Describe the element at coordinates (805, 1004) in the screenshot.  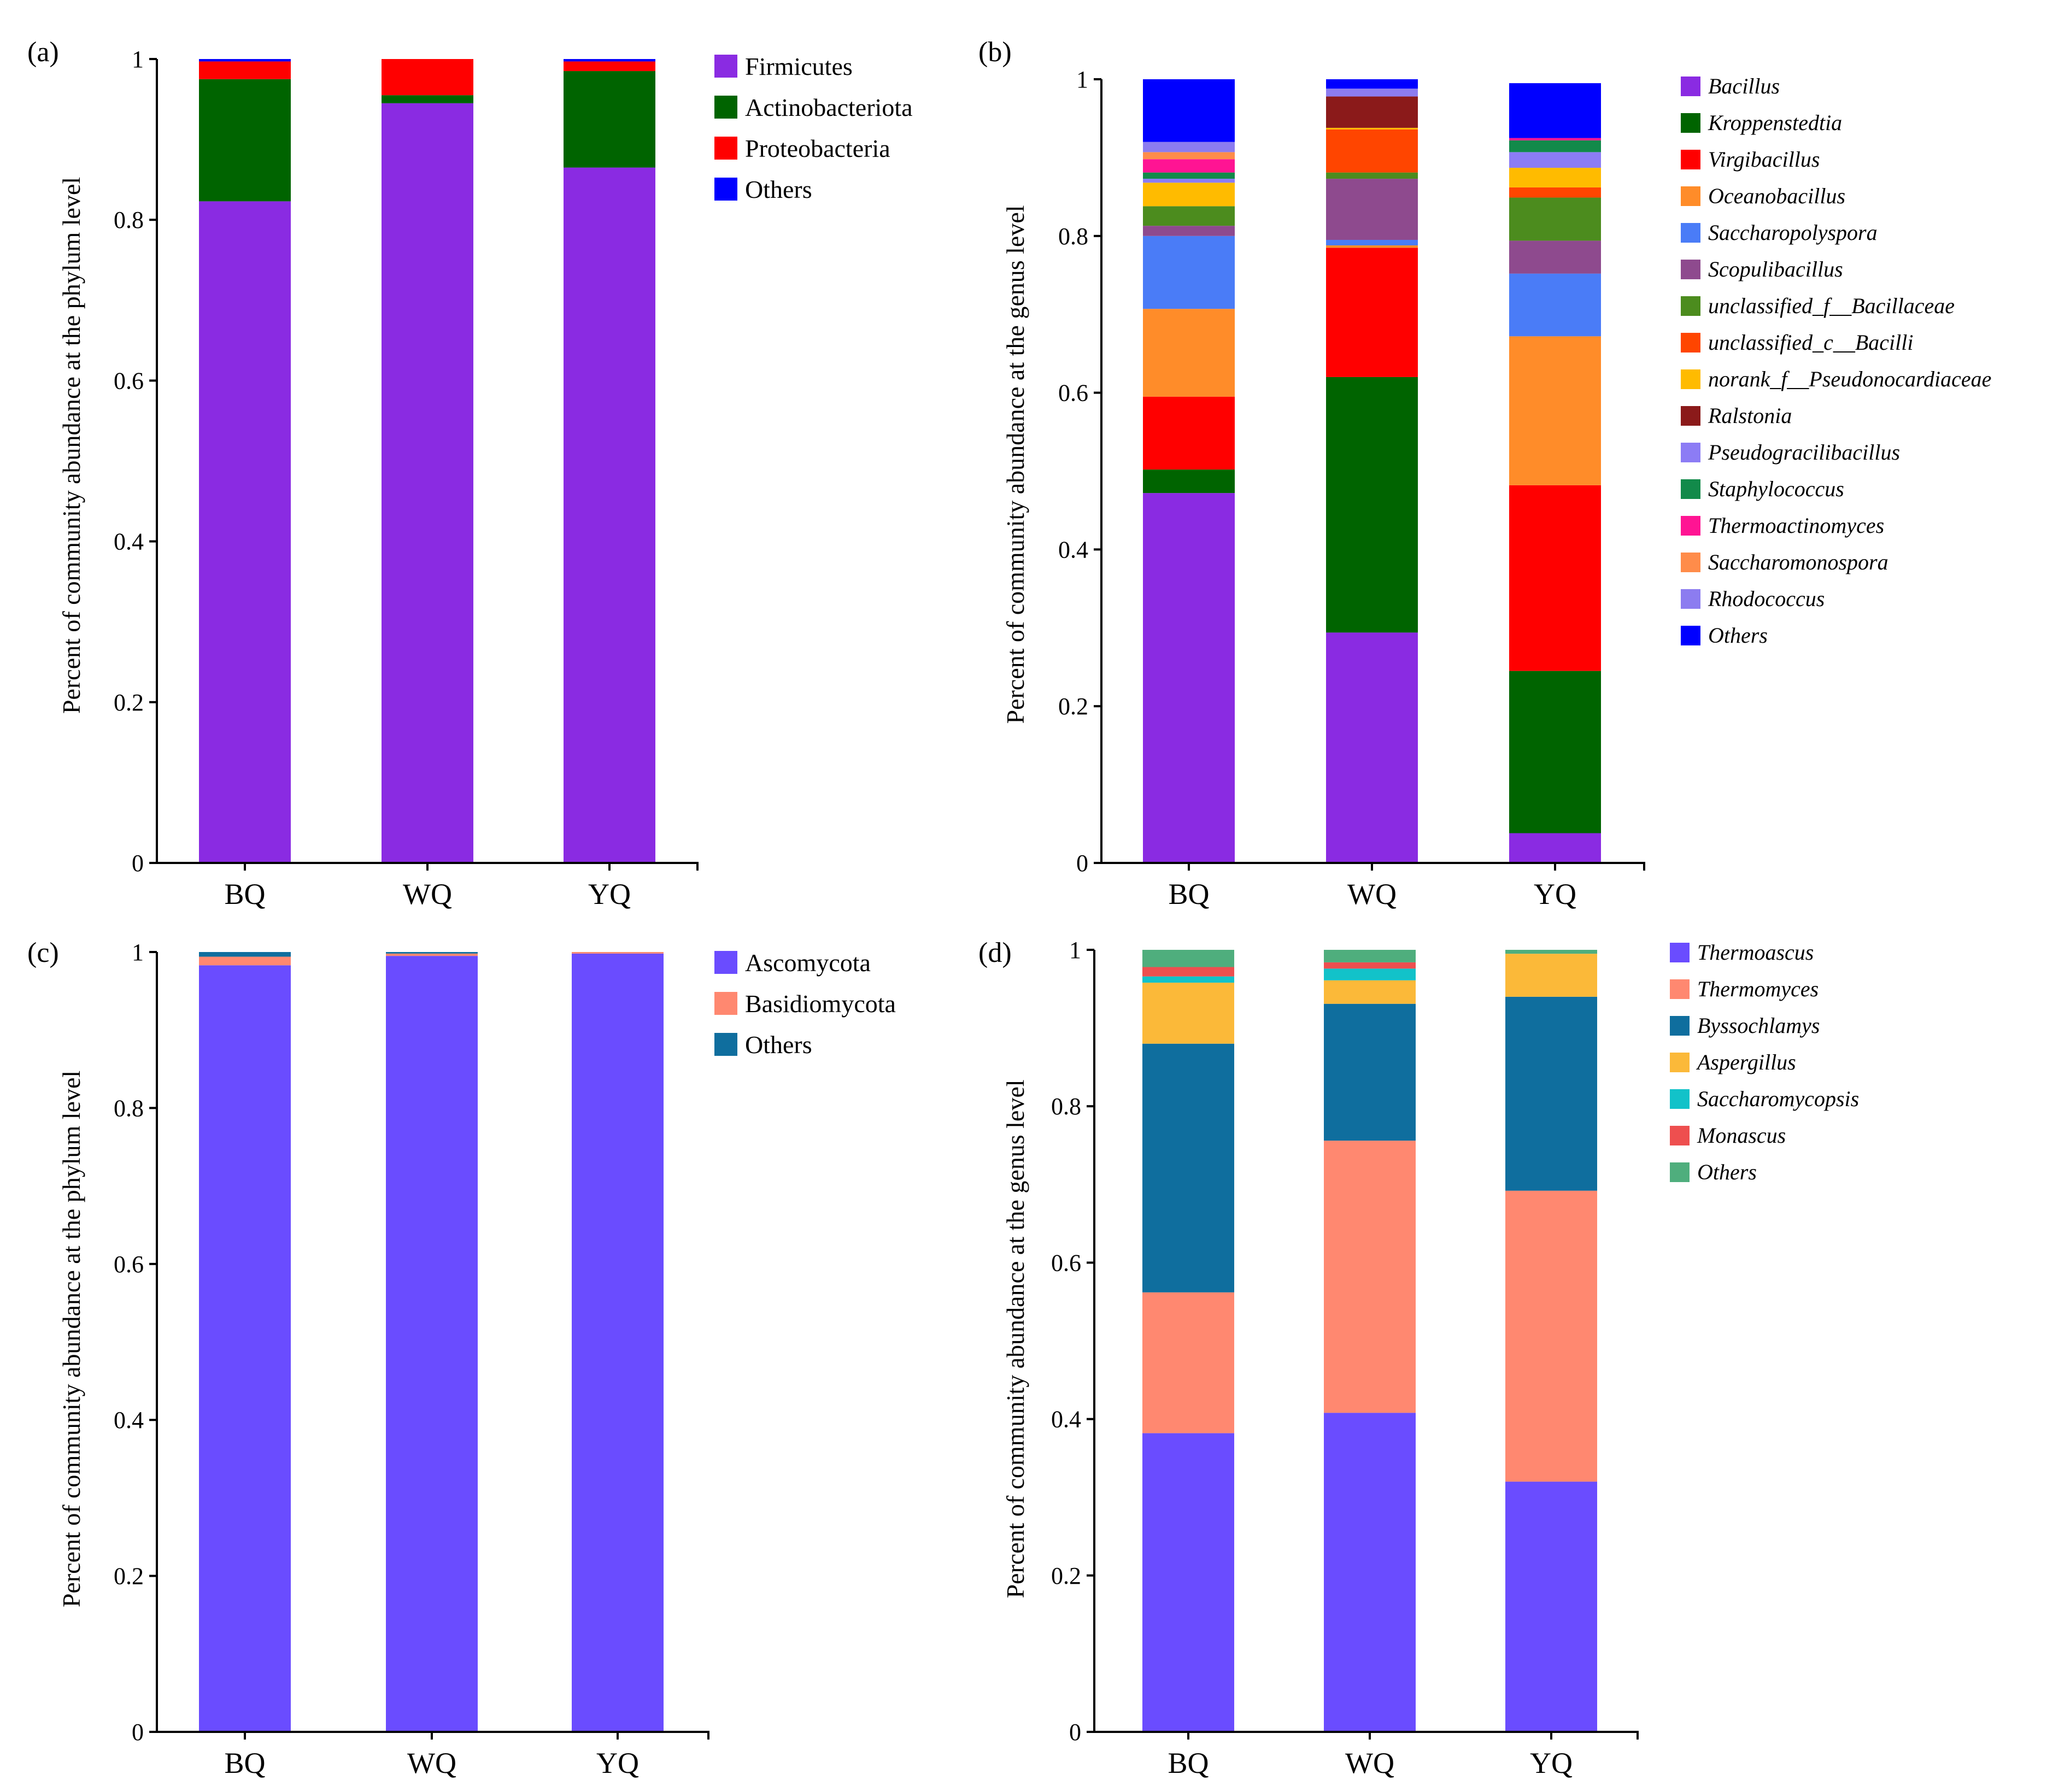
I see `panel-c-legend: Ascomycota Basidiomycota Others` at that location.